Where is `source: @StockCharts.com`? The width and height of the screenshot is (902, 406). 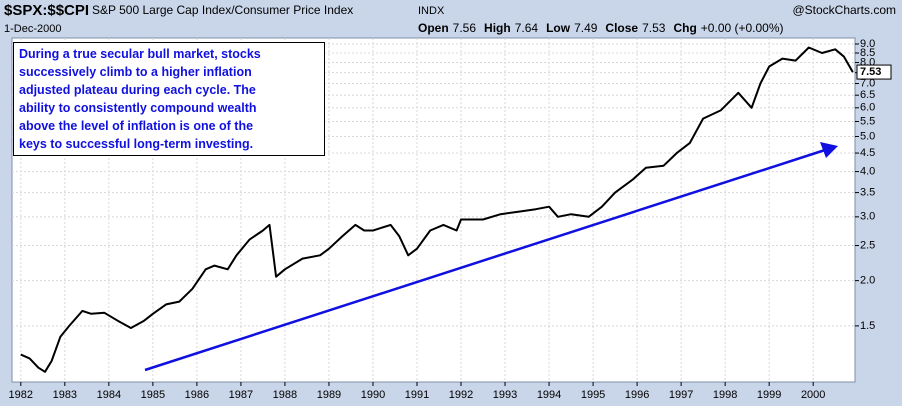 source: @StockCharts.com is located at coordinates (844, 10).